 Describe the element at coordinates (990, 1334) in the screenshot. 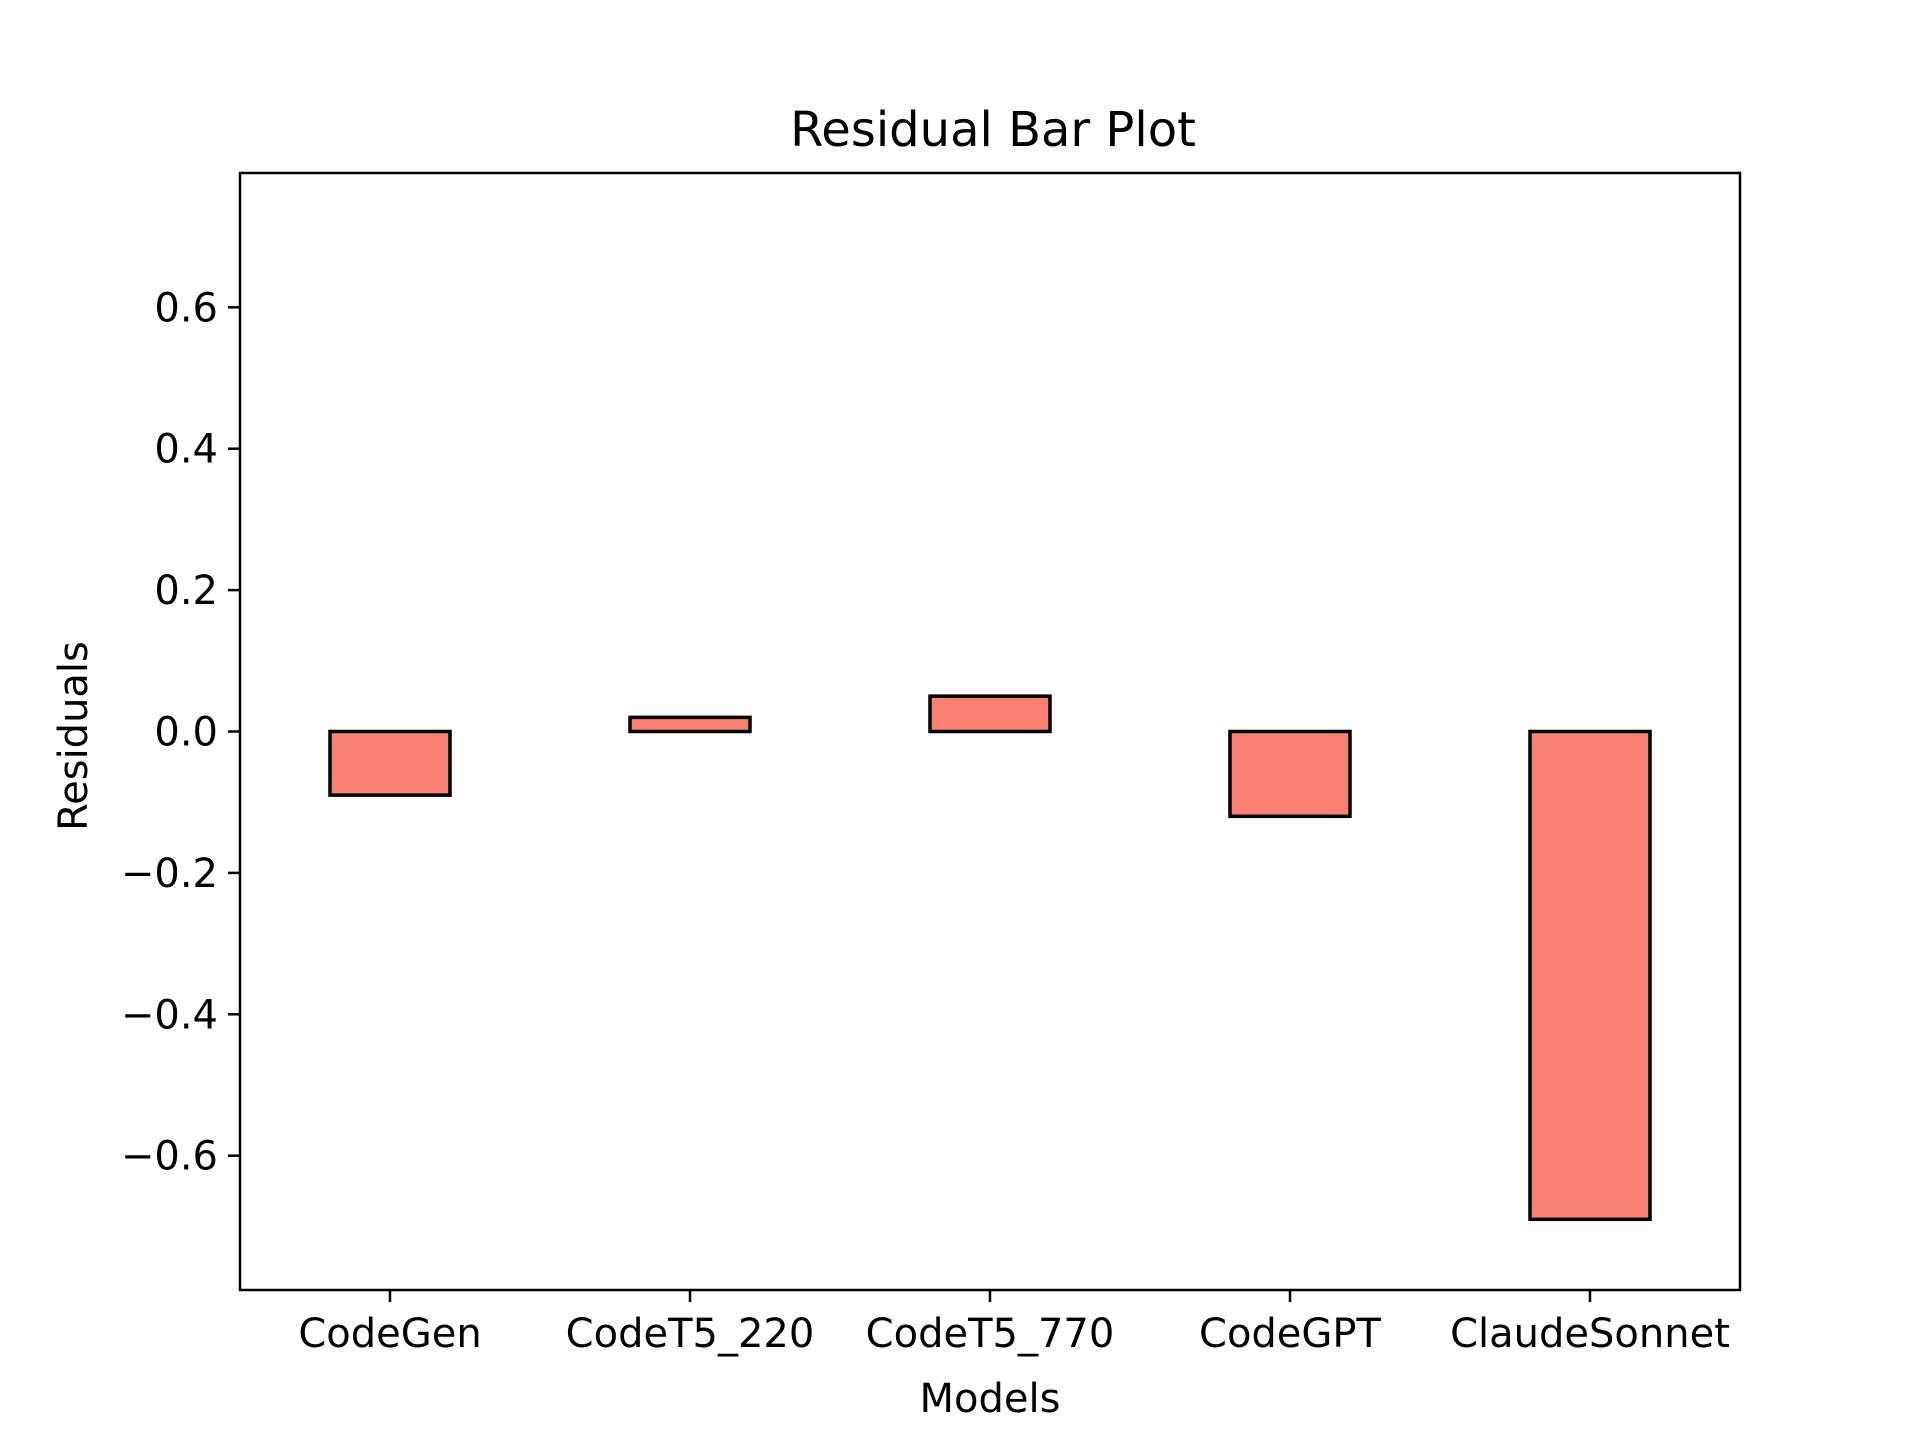

I see `x-tick-label: CodeT5_770` at that location.